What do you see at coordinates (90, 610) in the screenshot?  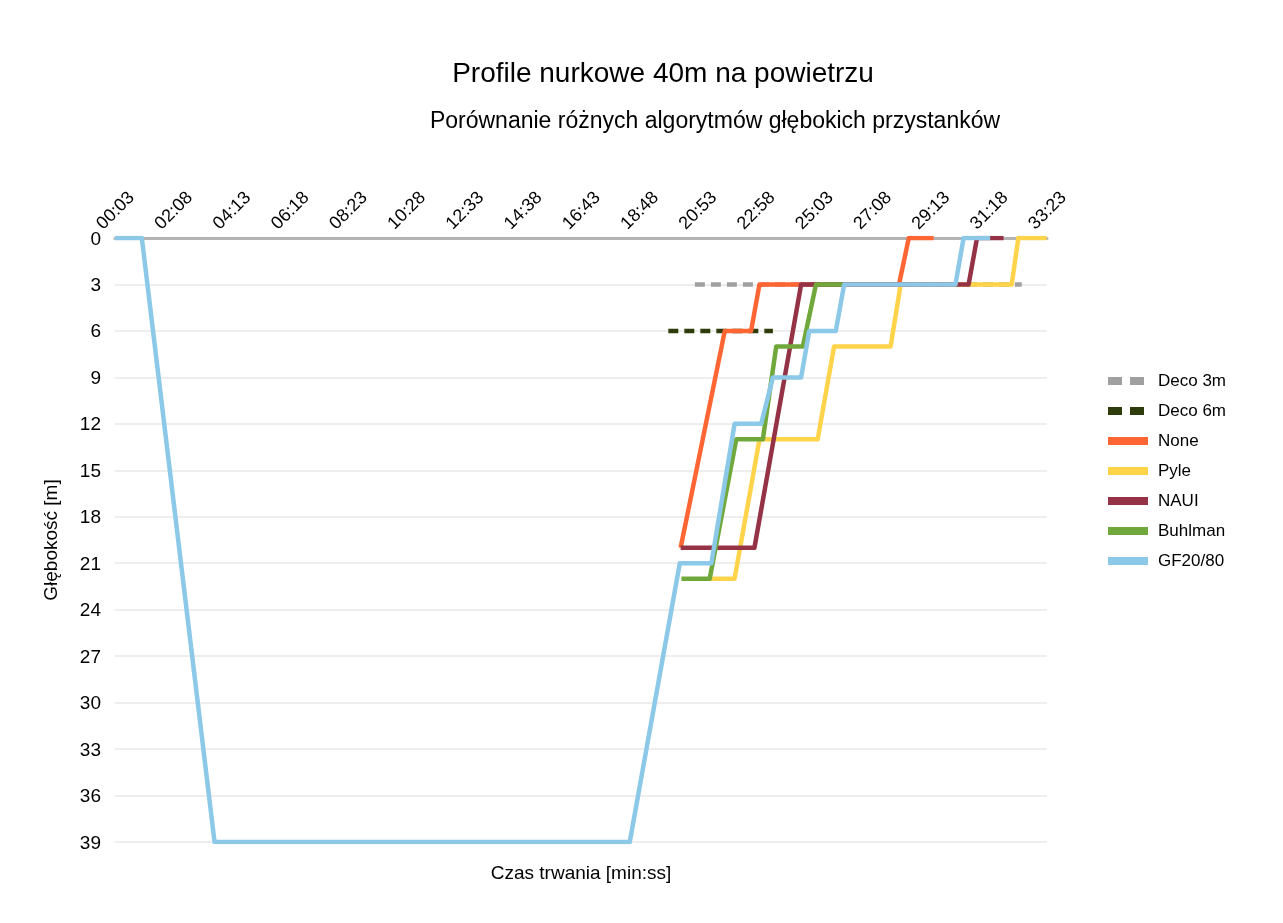 I see `y-tick-label: 24` at bounding box center [90, 610].